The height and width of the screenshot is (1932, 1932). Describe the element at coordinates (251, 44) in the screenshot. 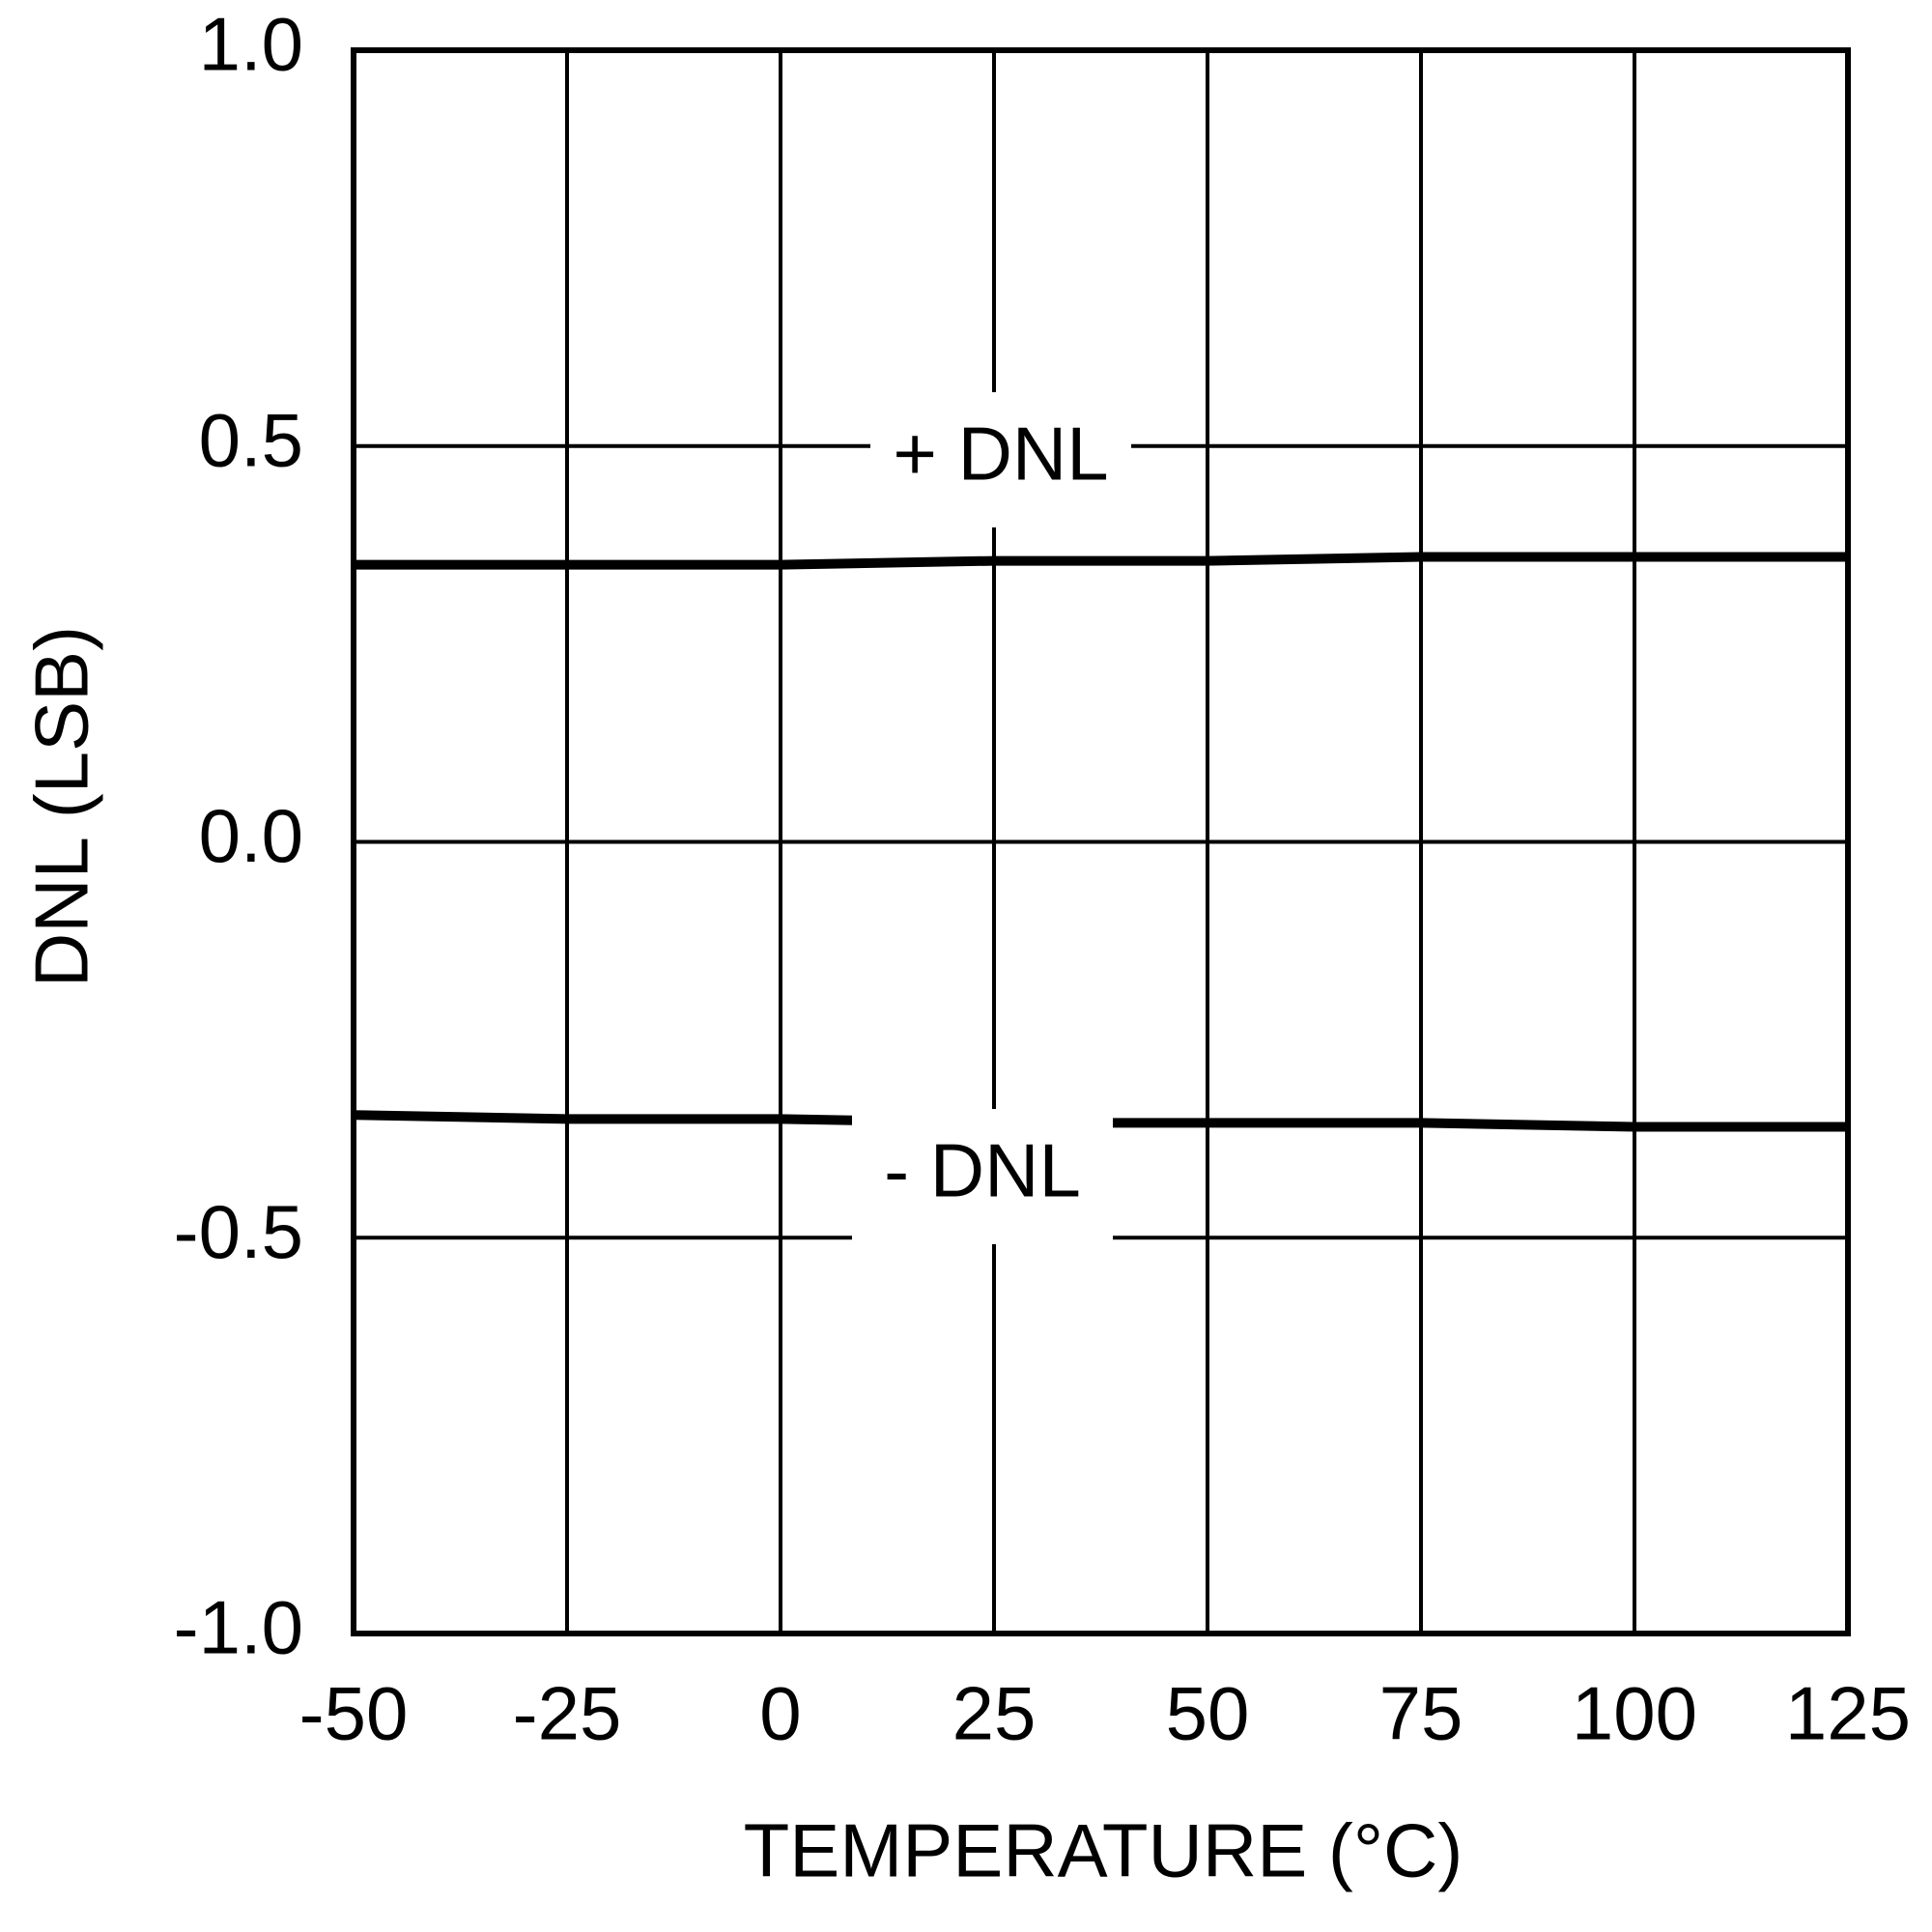

I see `y-tick-label: 1.0` at that location.